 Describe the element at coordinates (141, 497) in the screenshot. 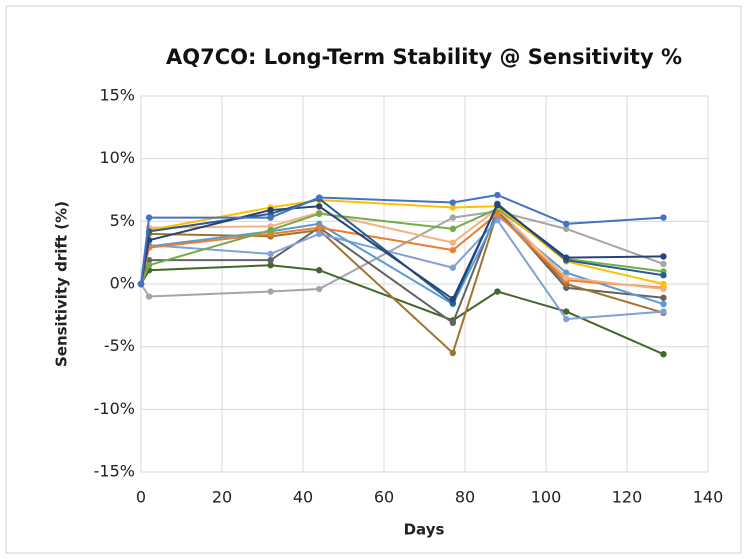

I see `x-tick-label: 0` at that location.